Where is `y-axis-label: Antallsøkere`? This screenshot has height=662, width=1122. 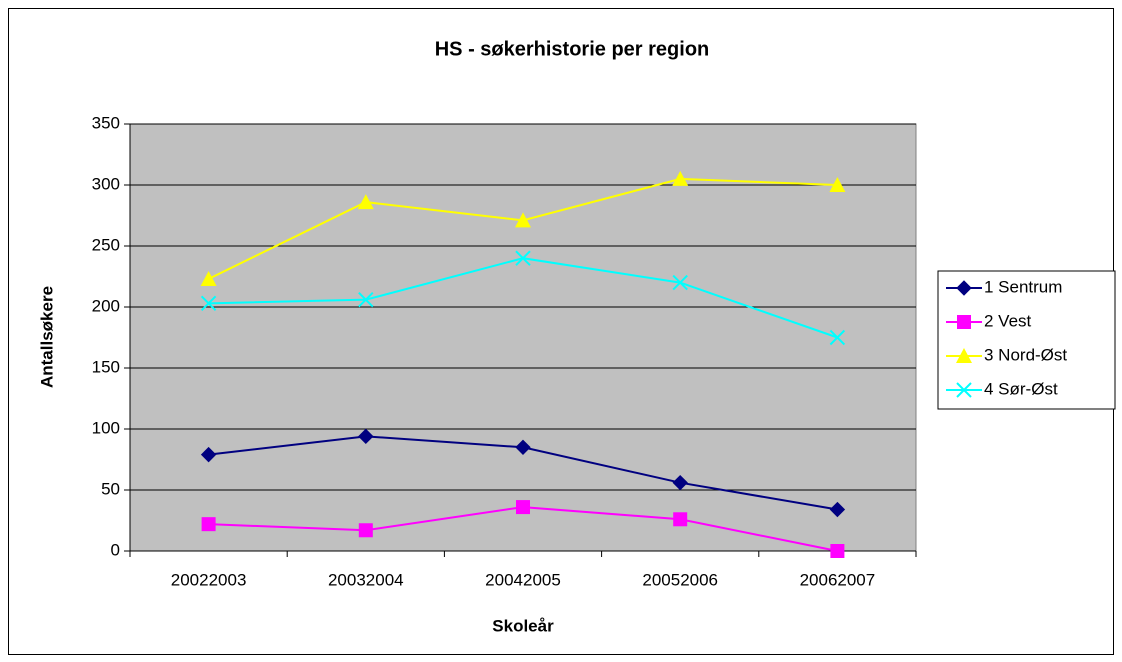
y-axis-label: Antallsøkere is located at coordinates (46, 337).